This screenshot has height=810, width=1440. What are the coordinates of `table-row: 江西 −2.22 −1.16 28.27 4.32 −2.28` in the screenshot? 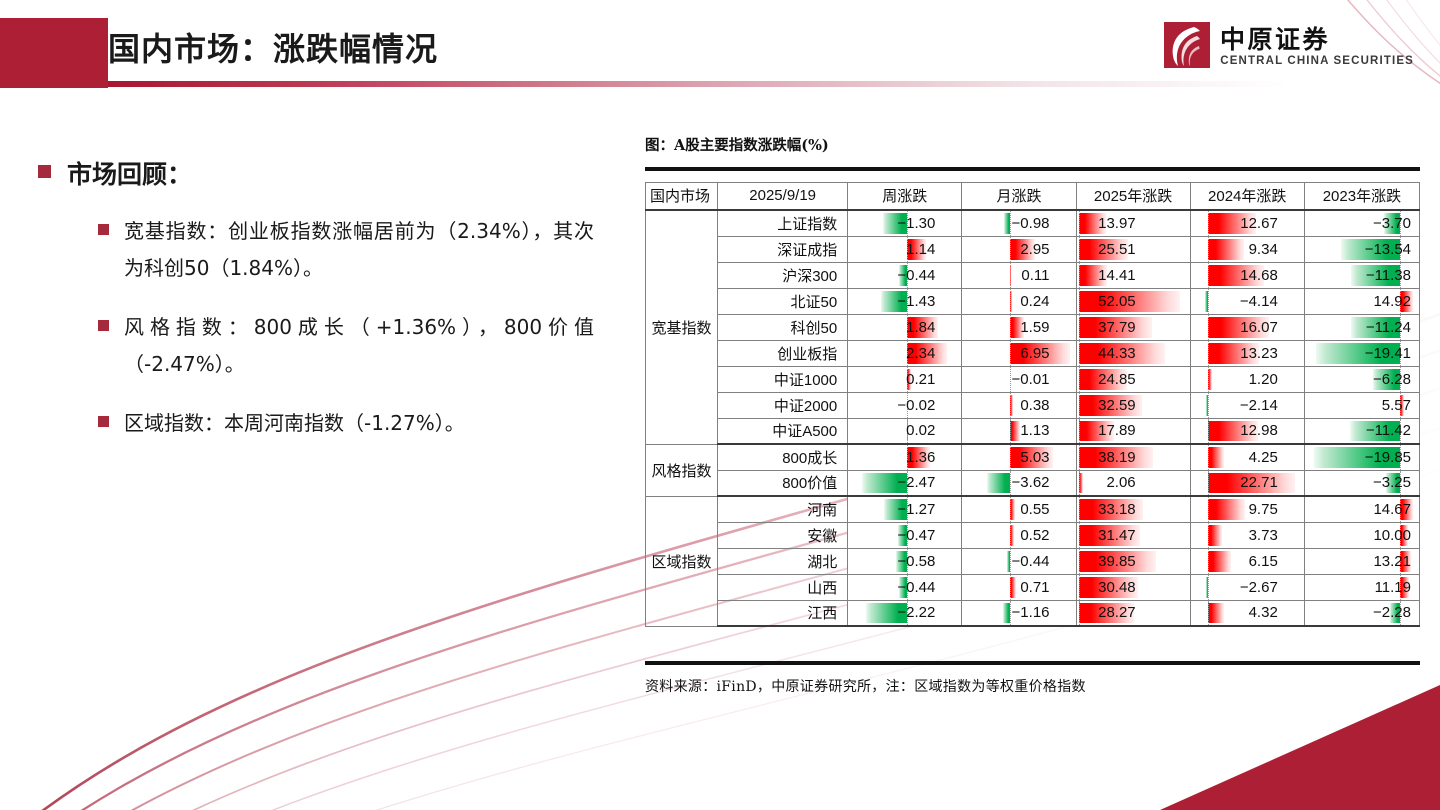 It's located at (1033, 613).